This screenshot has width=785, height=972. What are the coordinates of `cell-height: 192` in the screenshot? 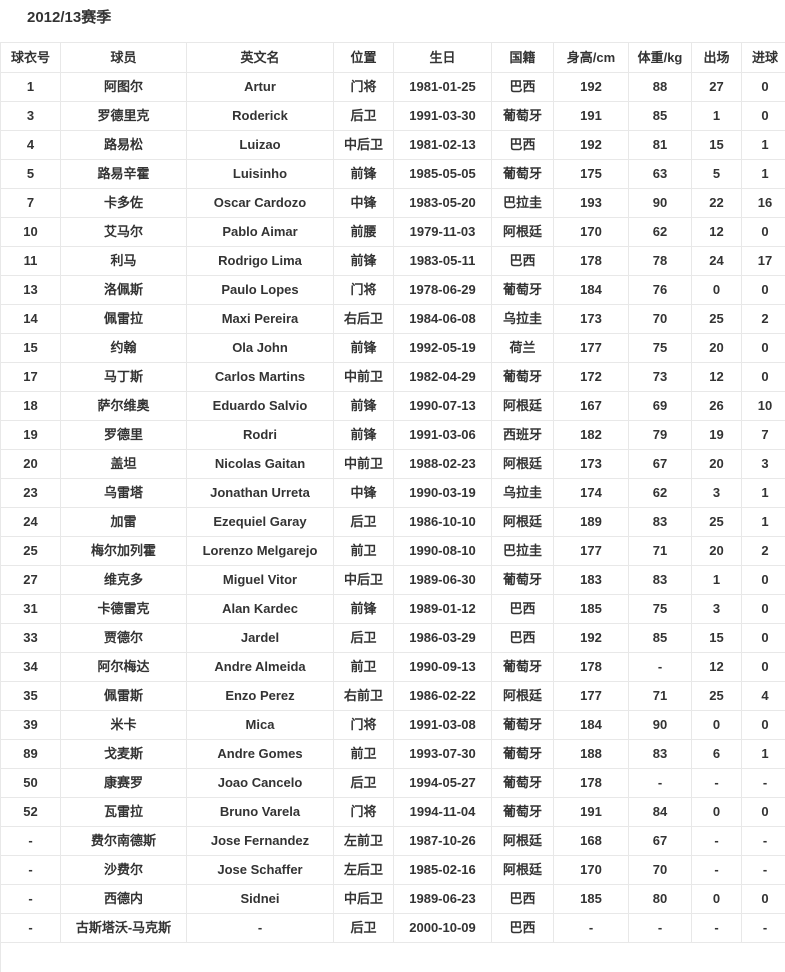 It's located at (591, 145).